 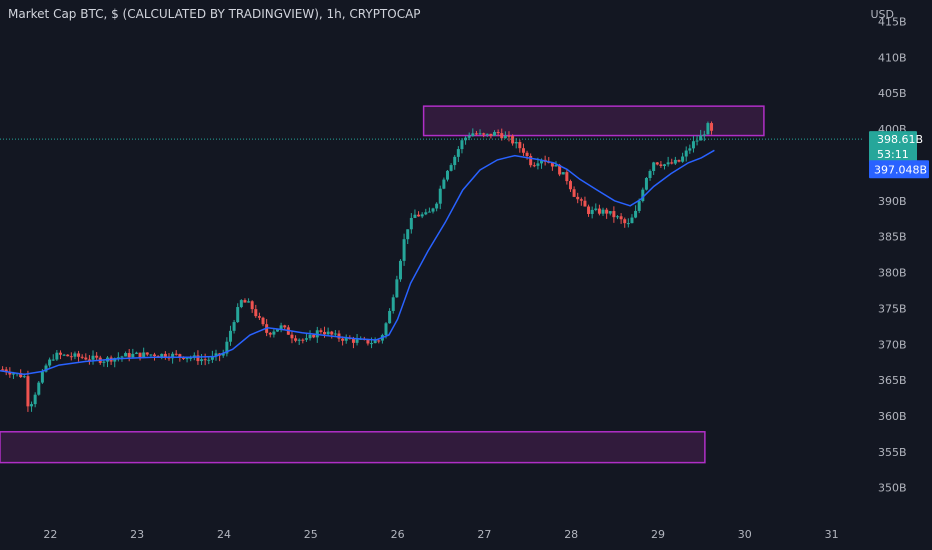 I want to click on y-tick-label: 375B, so click(x=892, y=308).